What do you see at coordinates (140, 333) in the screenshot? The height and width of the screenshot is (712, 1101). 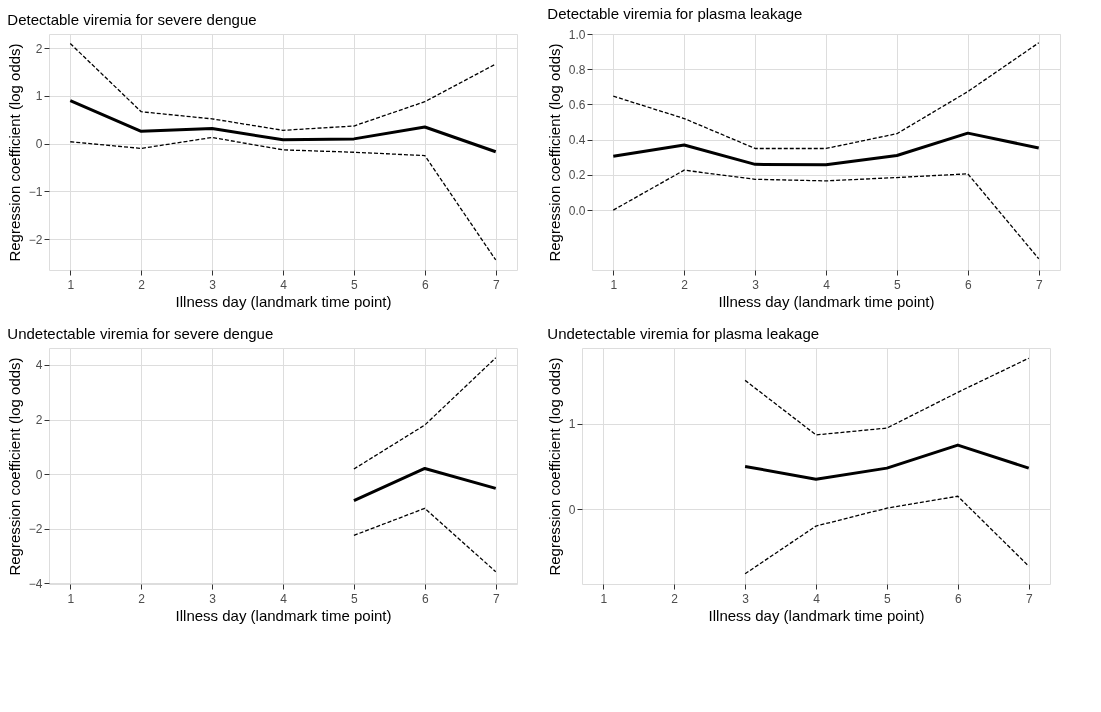 I see `chart-title: Undetectable viremia for severe dengue` at bounding box center [140, 333].